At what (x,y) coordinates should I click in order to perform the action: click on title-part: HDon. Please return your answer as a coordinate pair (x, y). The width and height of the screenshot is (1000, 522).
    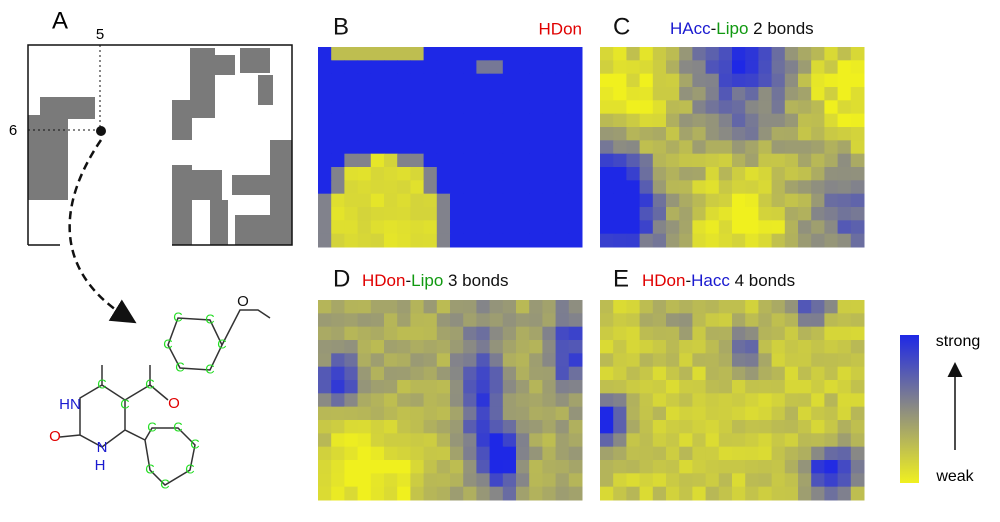
    Looking at the image, I should click on (663, 280).